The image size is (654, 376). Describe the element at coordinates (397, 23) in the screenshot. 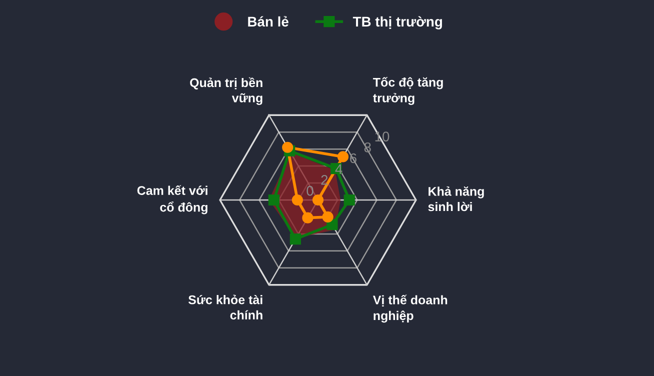

I see `legend-label: TB thị trường` at that location.